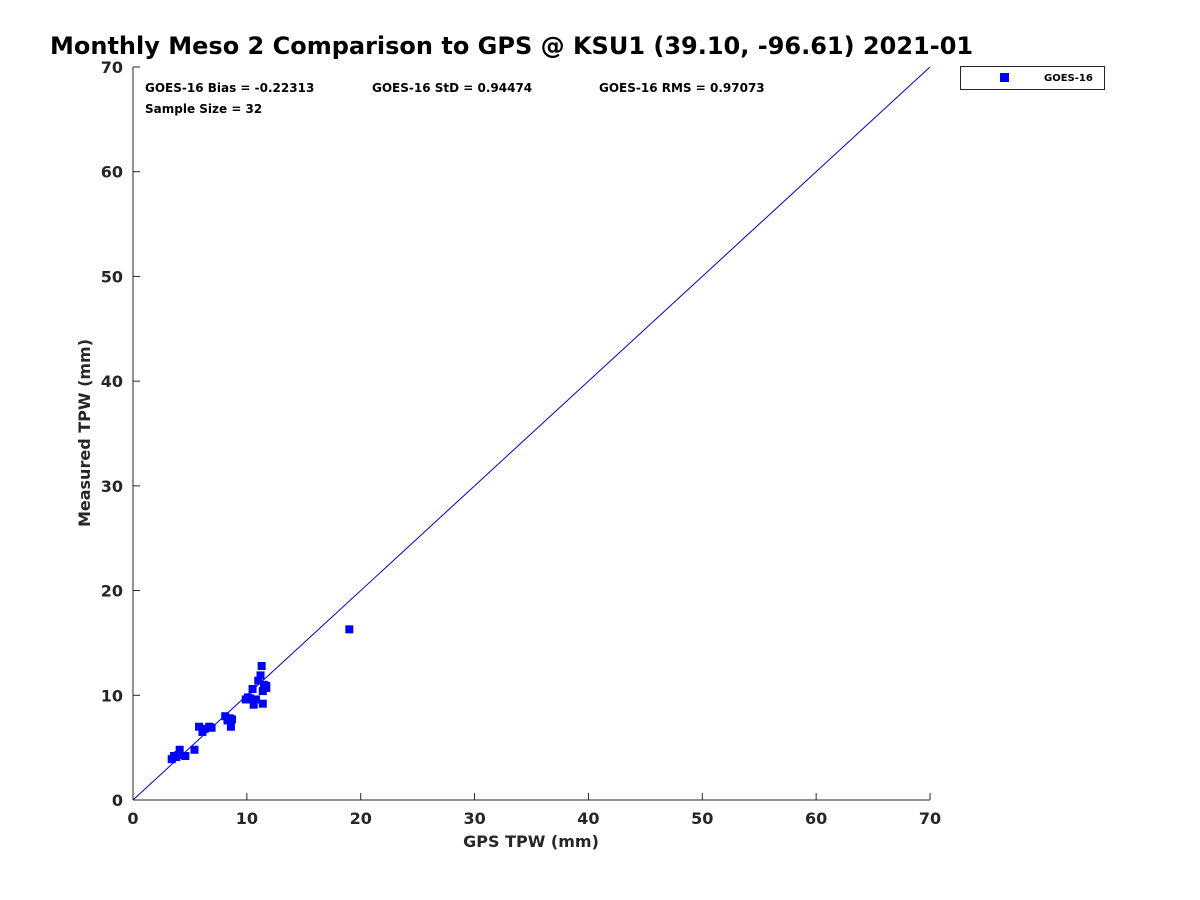  Describe the element at coordinates (682, 88) in the screenshot. I see `stat-rms: GOES-16 RMS = 0.97073` at that location.